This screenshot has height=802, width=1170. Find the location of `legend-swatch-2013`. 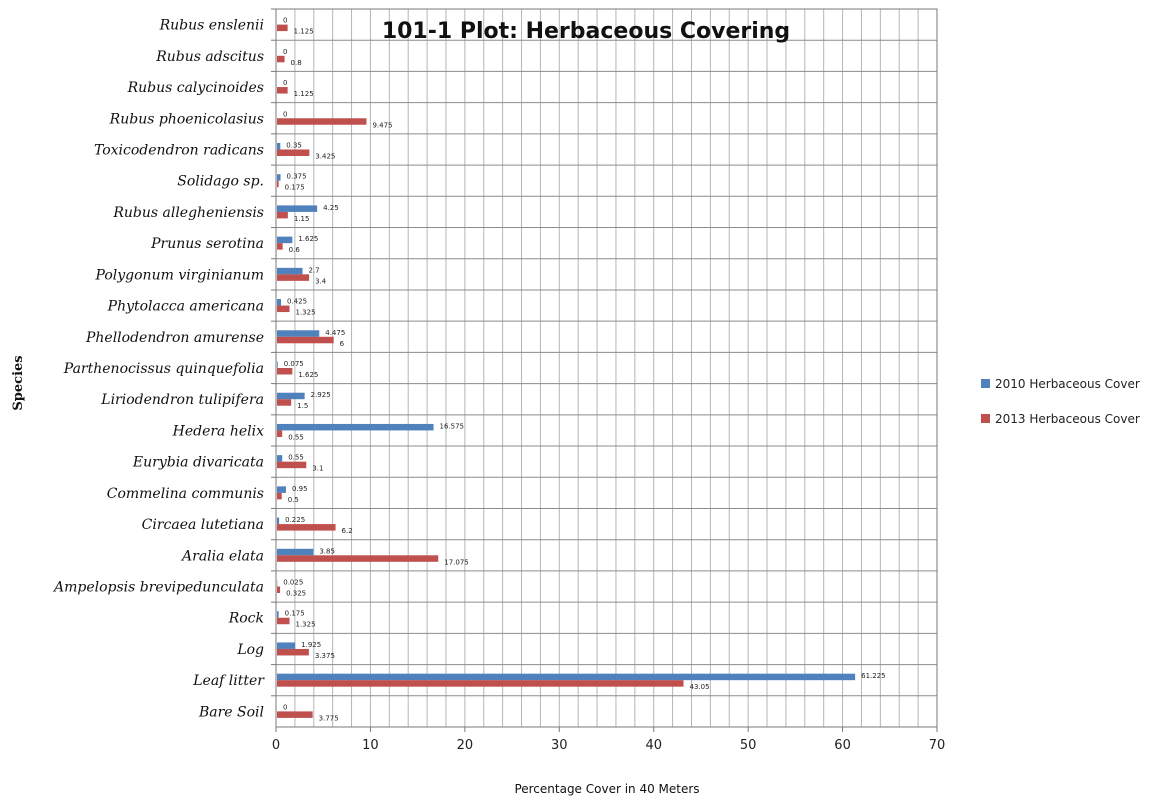

legend-swatch-2013 is located at coordinates (985, 418).